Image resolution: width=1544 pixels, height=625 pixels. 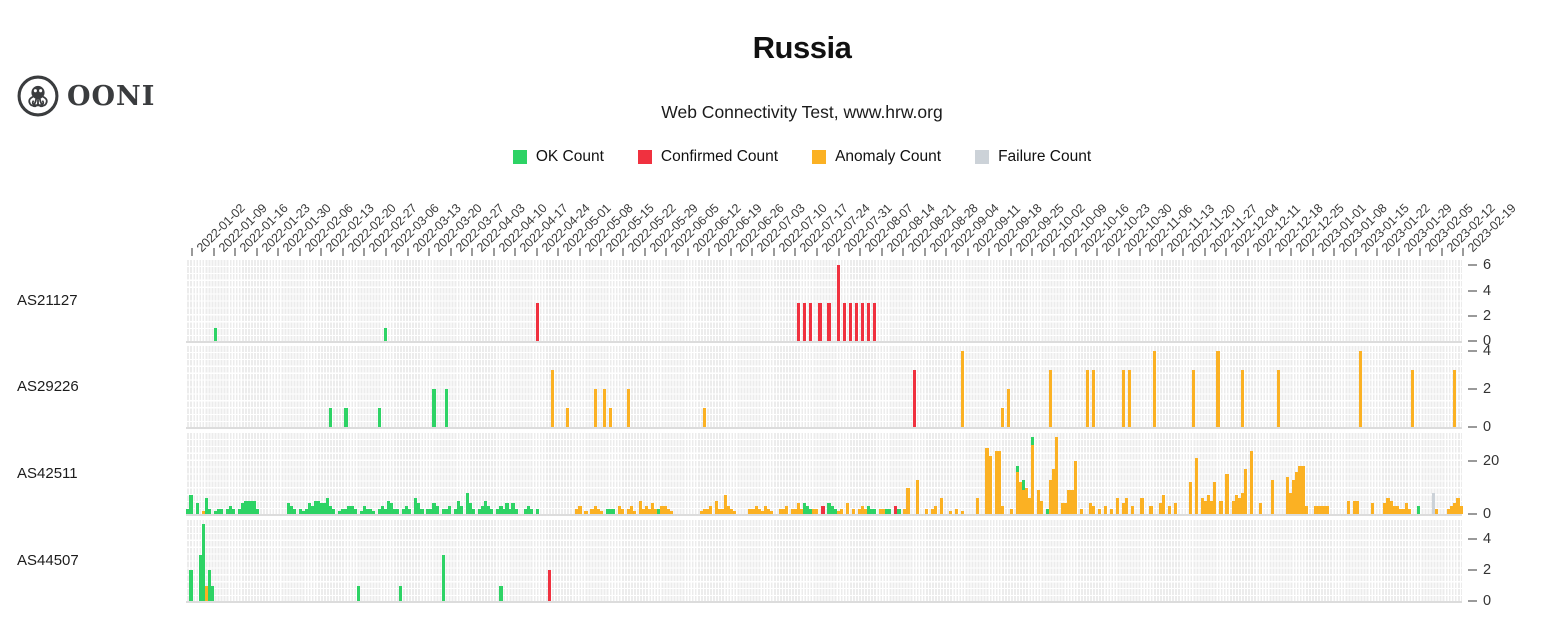 What do you see at coordinates (48, 386) in the screenshot?
I see `as-label-as29226: AS29226` at bounding box center [48, 386].